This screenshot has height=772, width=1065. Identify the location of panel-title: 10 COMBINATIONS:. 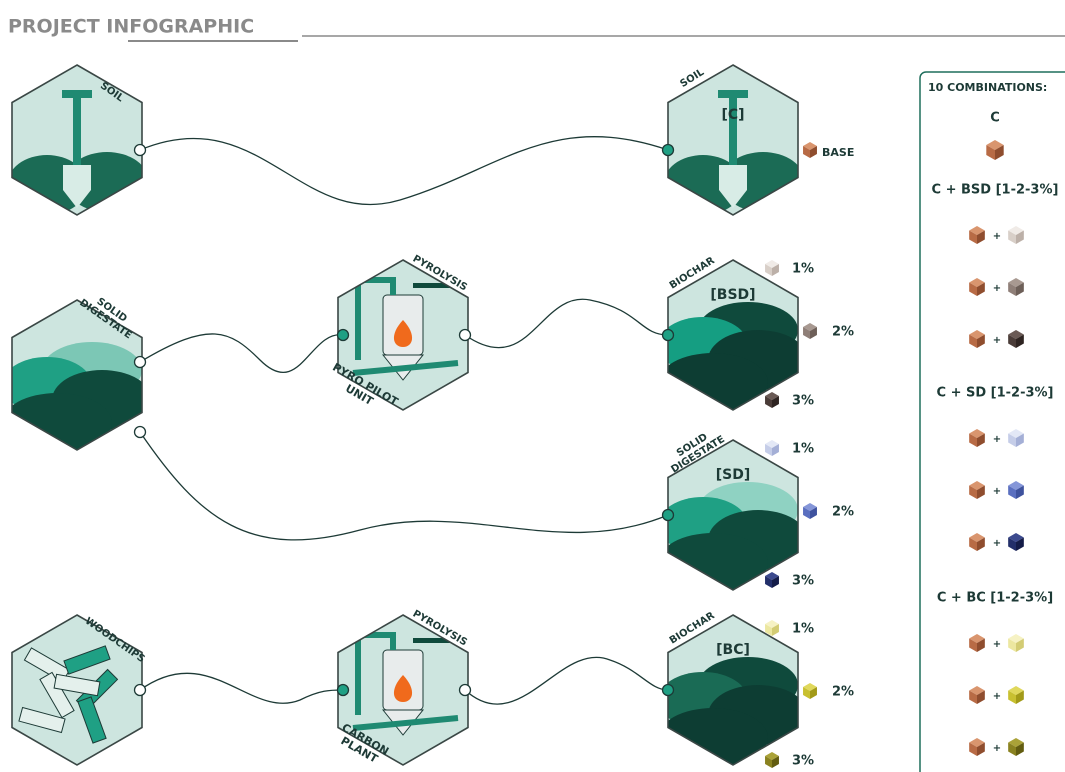
(987, 87).